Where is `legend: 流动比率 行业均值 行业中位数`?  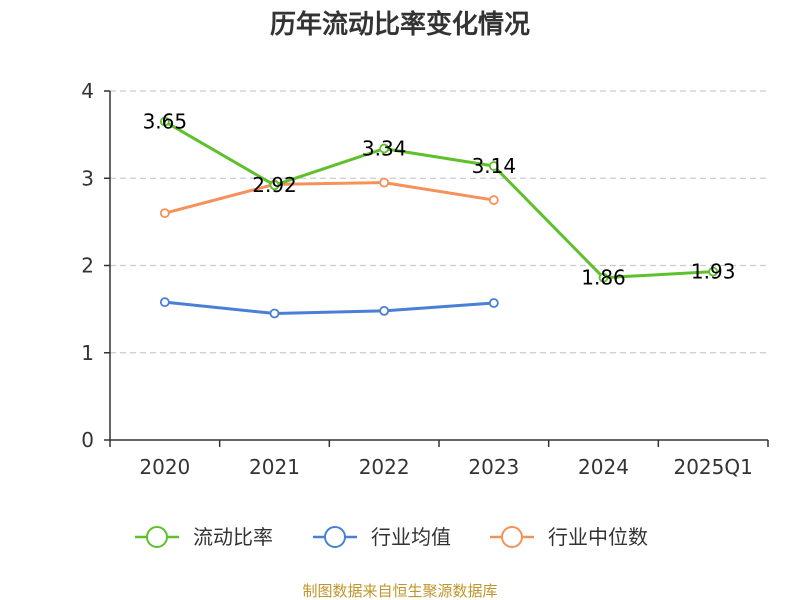 legend: 流动比率 行业均值 行业中位数 is located at coordinates (391, 537).